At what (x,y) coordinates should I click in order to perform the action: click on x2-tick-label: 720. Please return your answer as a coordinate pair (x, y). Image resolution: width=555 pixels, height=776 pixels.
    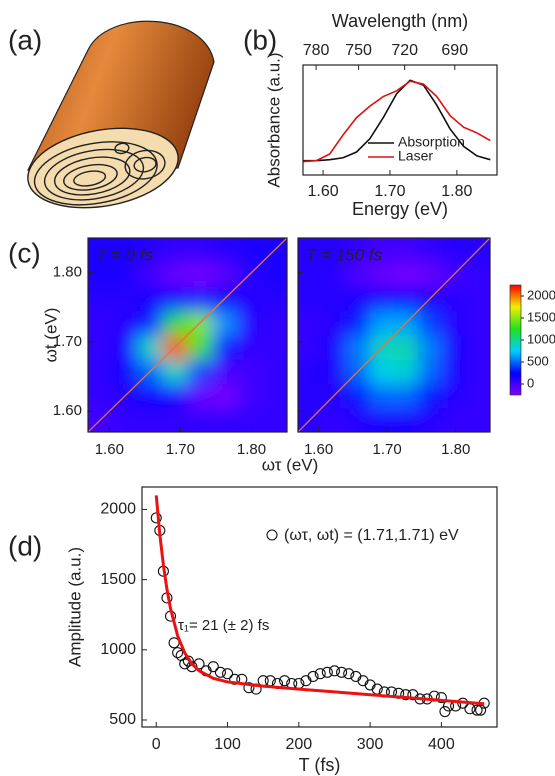
    Looking at the image, I should click on (404, 50).